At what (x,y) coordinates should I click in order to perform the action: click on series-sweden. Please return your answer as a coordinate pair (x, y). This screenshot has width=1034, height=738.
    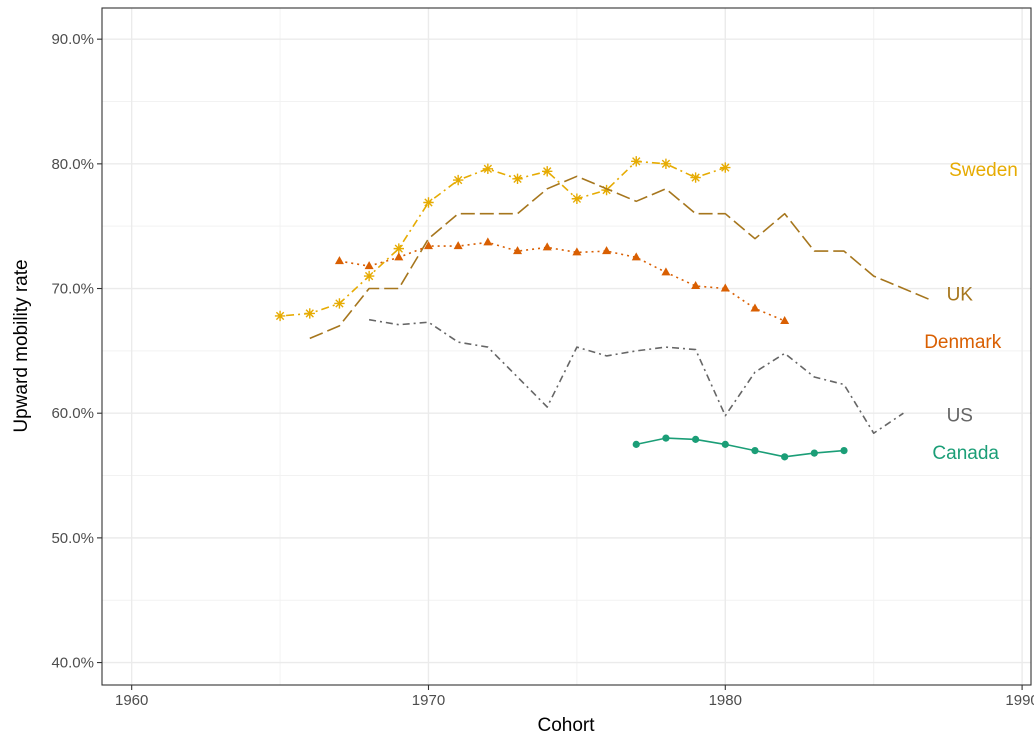
    Looking at the image, I should click on (502, 239).